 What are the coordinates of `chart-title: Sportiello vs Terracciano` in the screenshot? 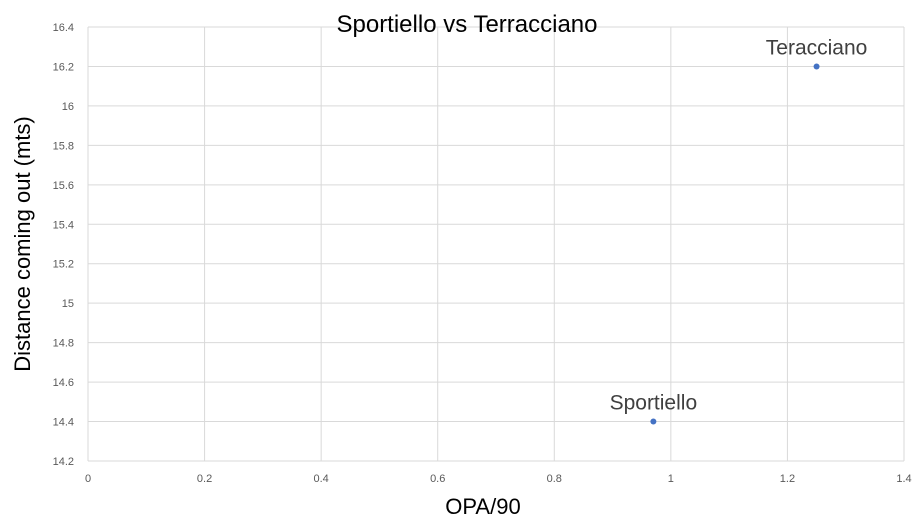 It's located at (466, 24).